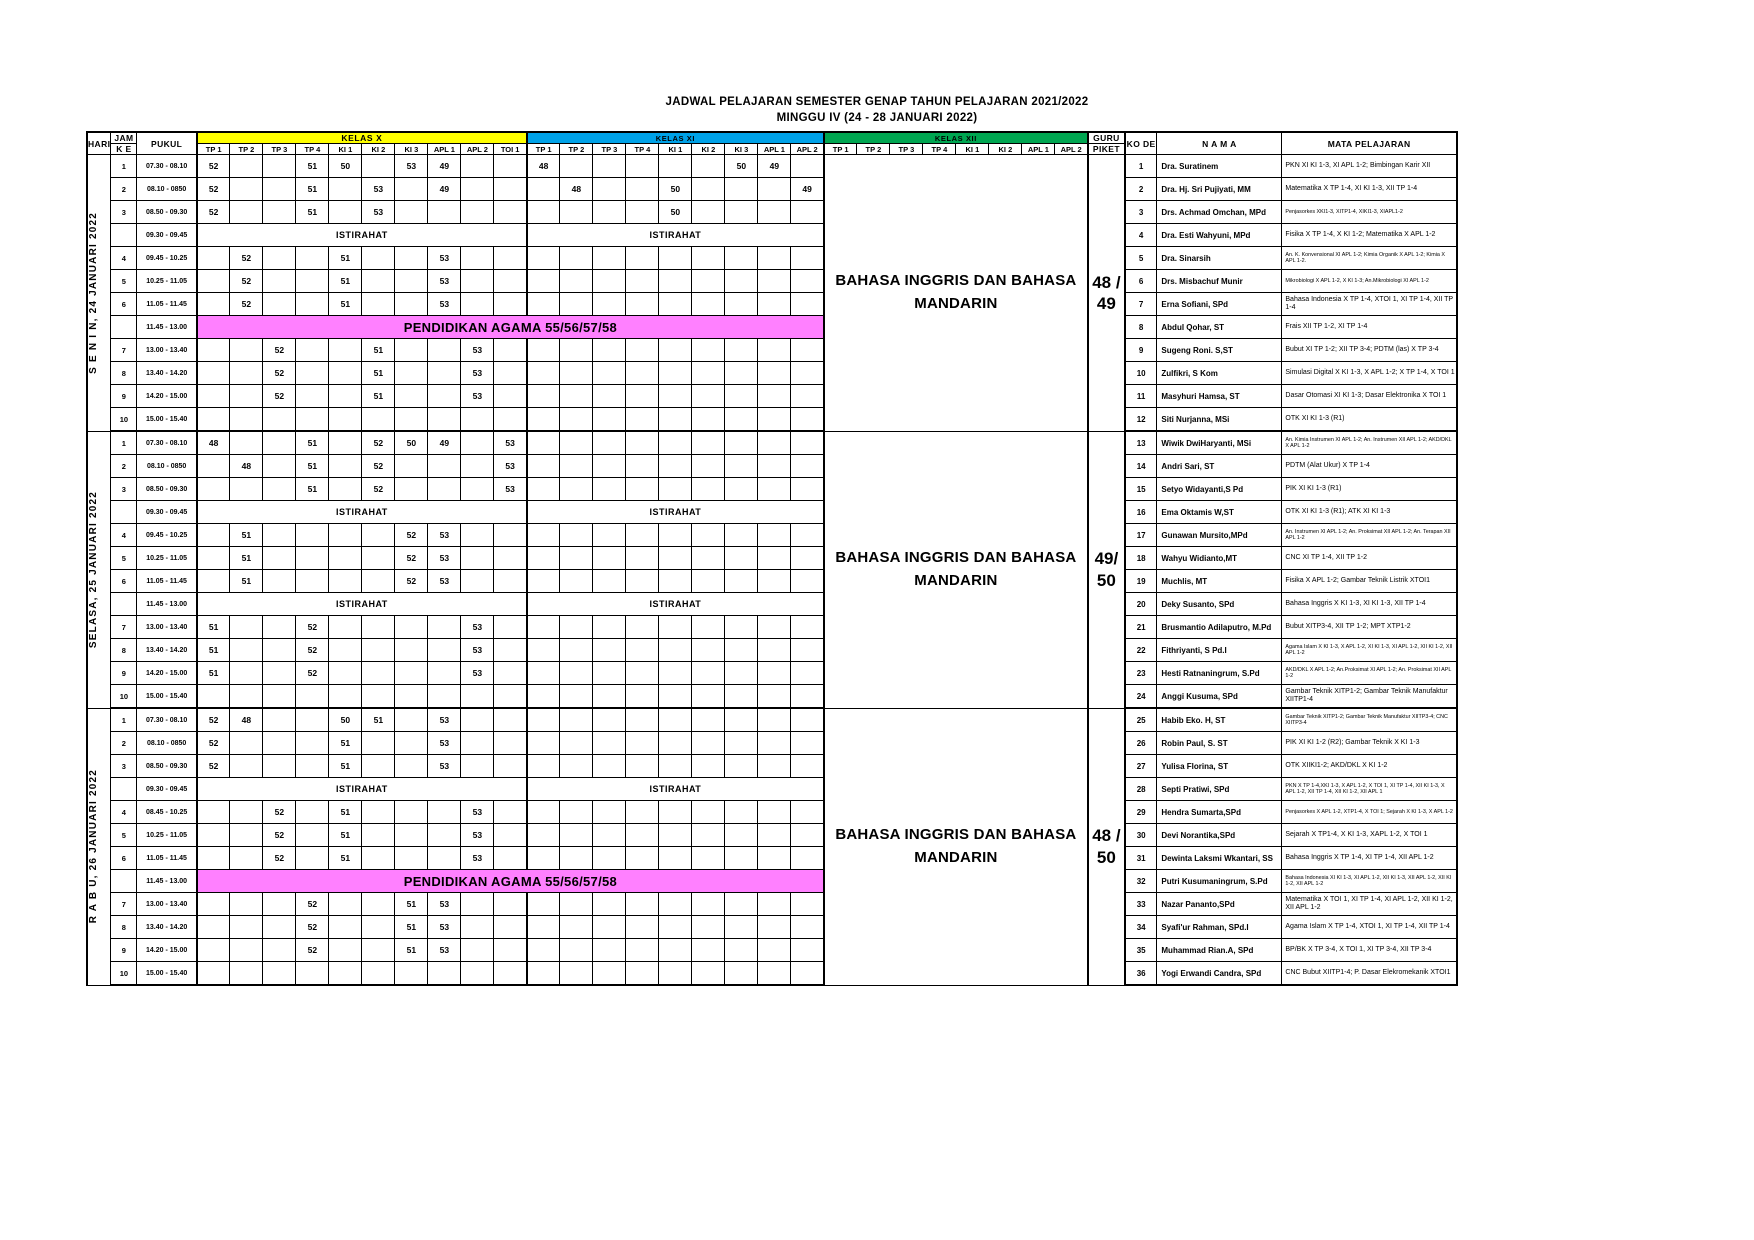 This screenshot has width=1754, height=1240. Describe the element at coordinates (345, 835) in the screenshot. I see `slot-cell: 51` at that location.